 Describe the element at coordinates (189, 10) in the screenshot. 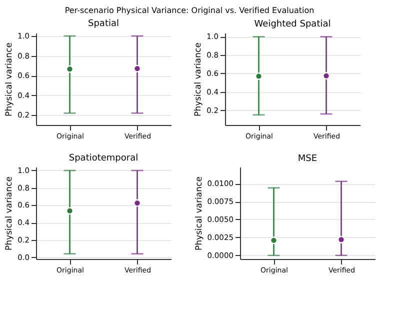

I see `text: Per-scenario Physical Variance: Original vs. Verified Evaluation` at that location.